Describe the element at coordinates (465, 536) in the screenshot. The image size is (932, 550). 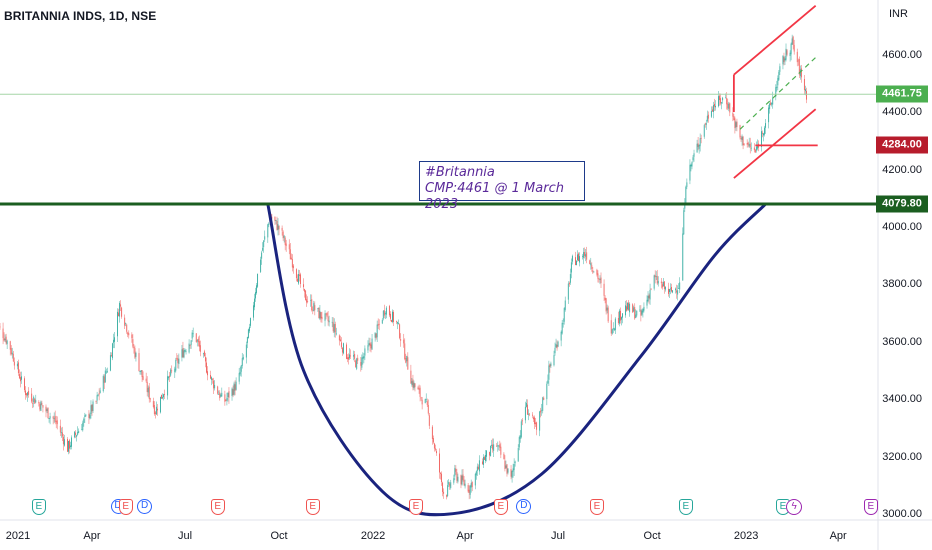
I see `x-tick-label: Apr` at that location.